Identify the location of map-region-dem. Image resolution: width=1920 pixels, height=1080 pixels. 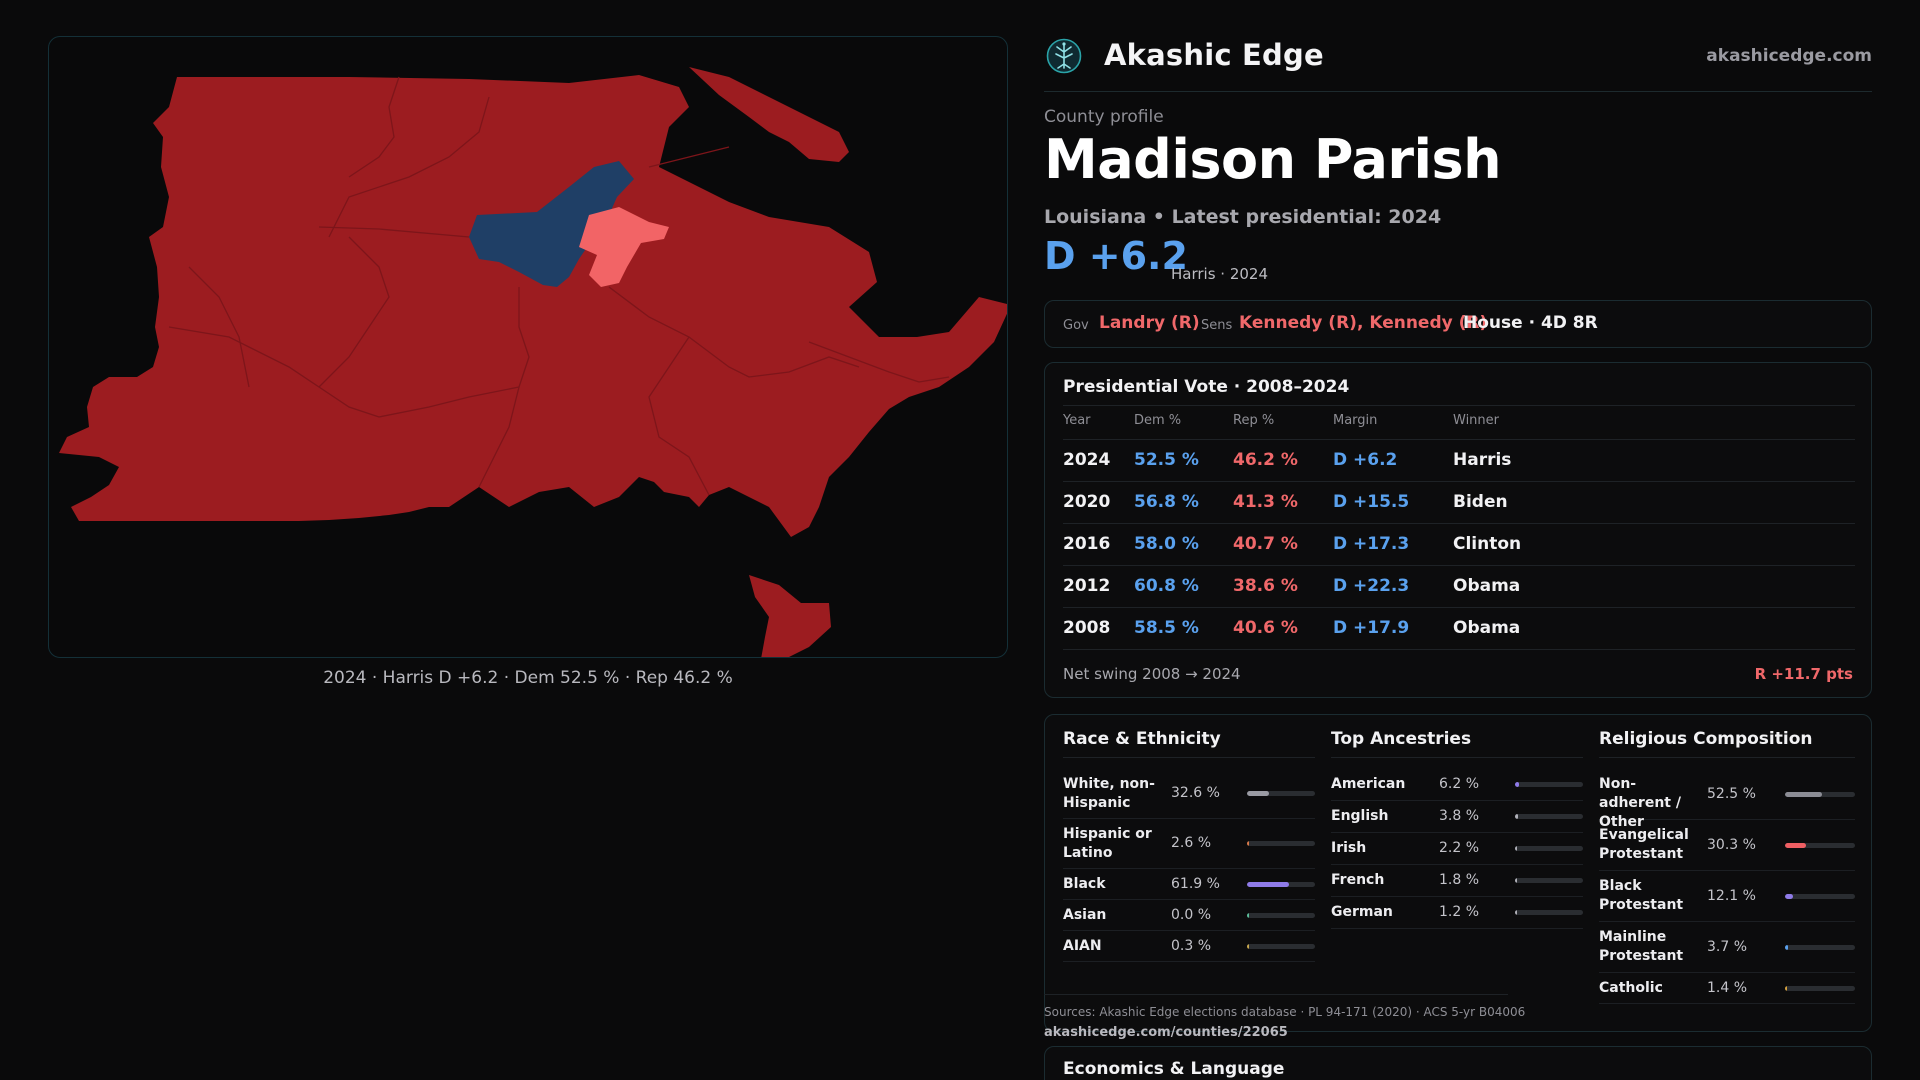
(551, 224).